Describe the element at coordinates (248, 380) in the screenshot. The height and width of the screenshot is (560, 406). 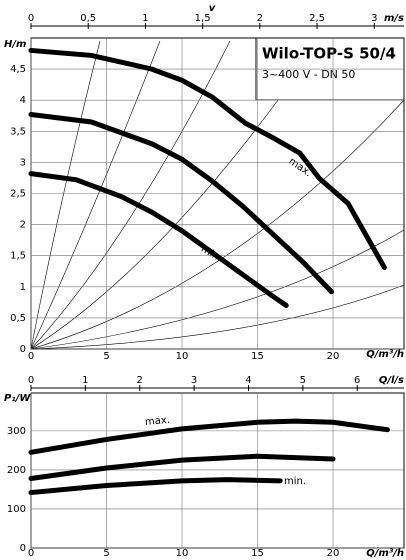
I see `x2-tick-label: 4` at that location.